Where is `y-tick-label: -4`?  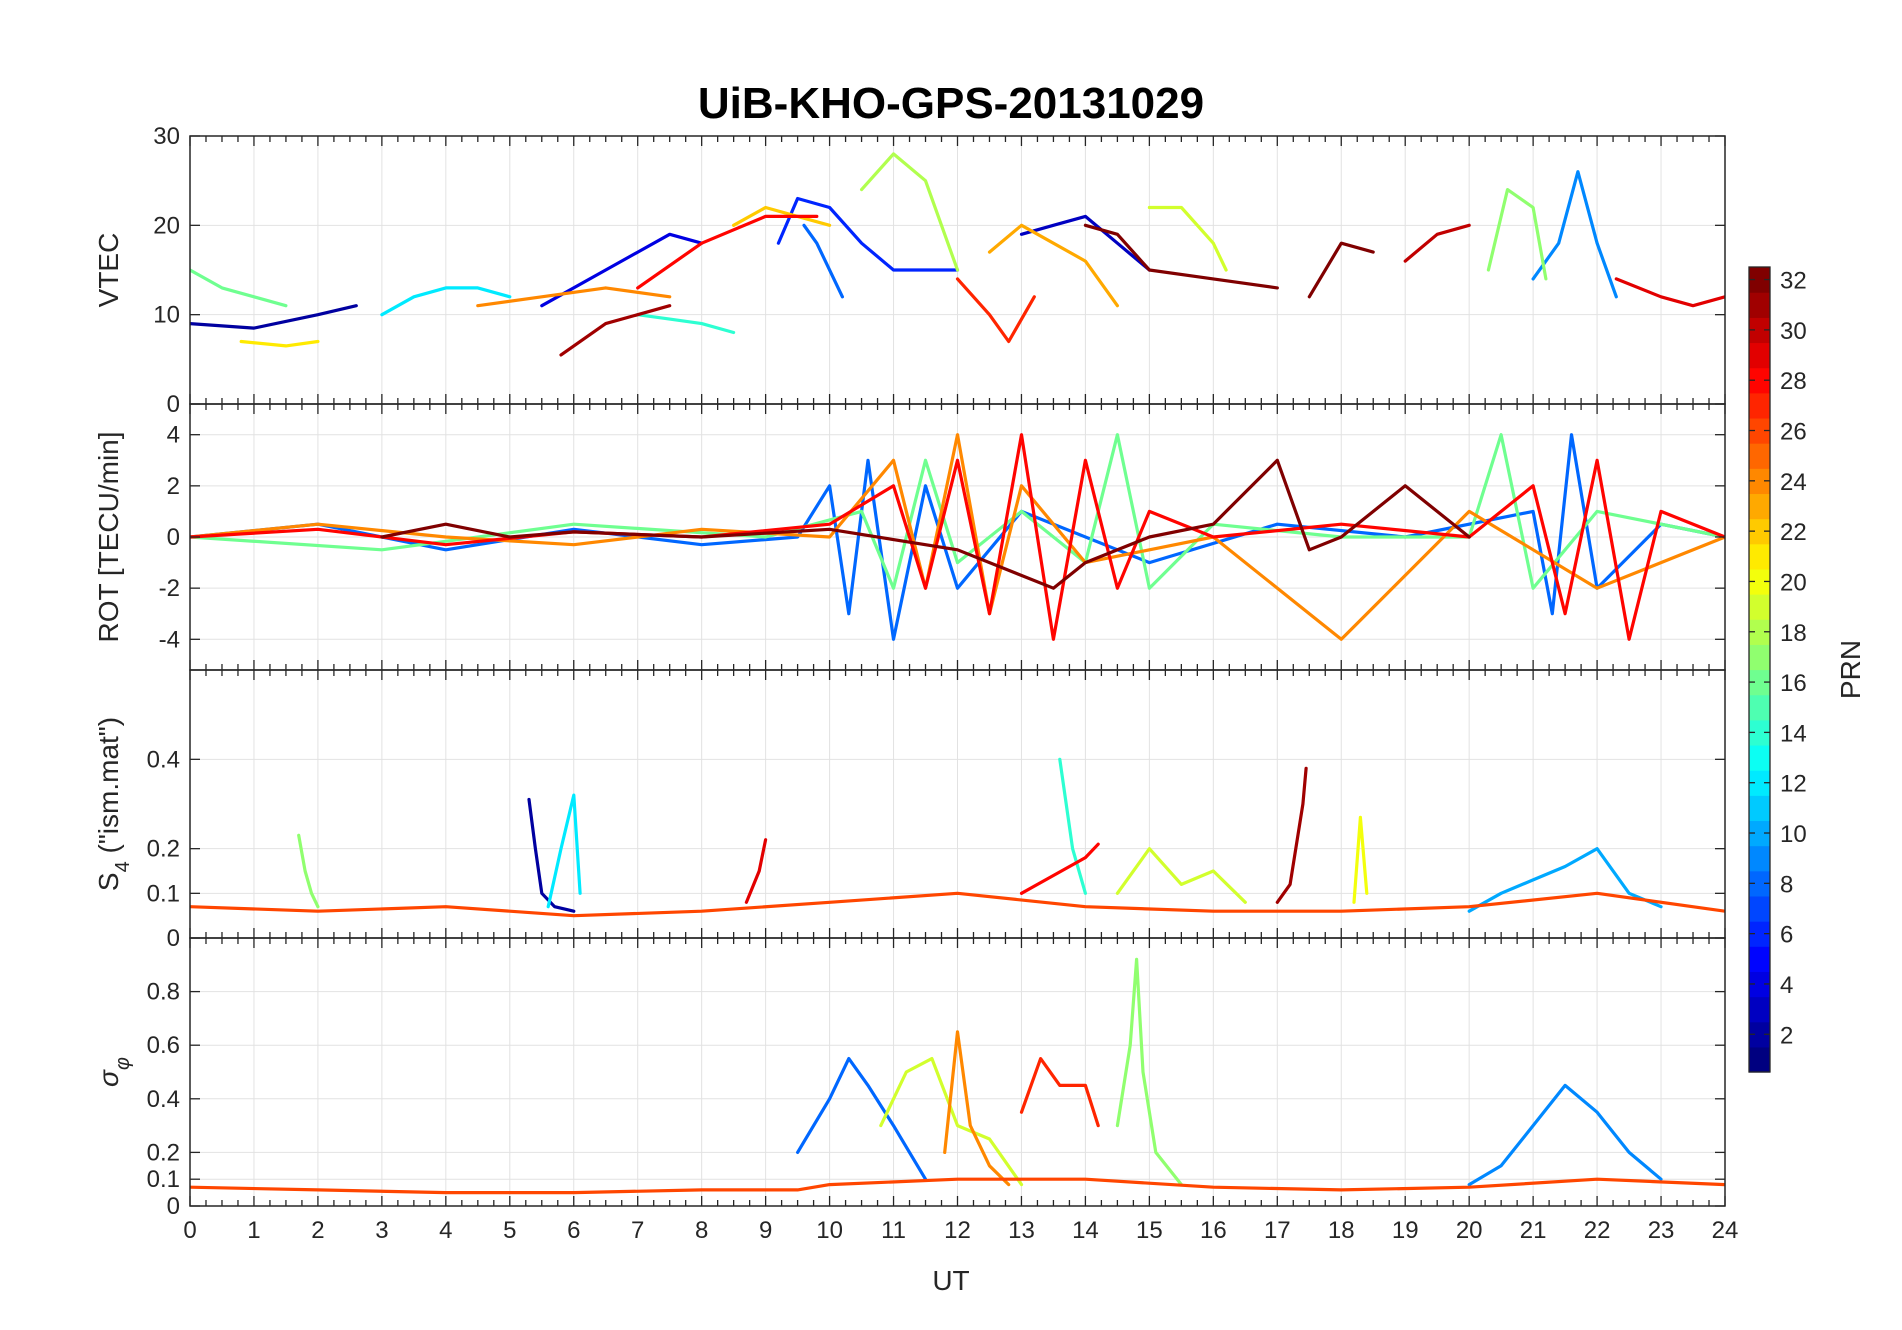
y-tick-label: -4 is located at coordinates (169, 639).